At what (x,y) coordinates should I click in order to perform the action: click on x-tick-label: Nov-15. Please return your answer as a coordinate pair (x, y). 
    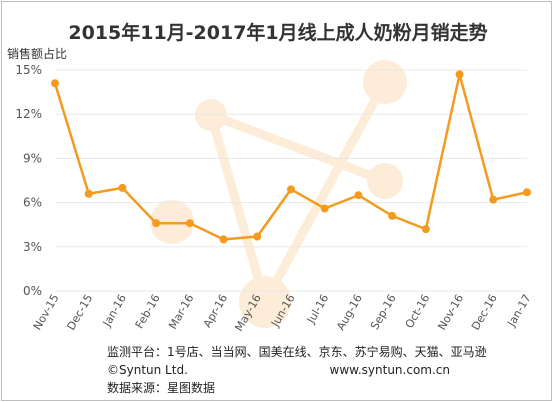
    Looking at the image, I should click on (46, 312).